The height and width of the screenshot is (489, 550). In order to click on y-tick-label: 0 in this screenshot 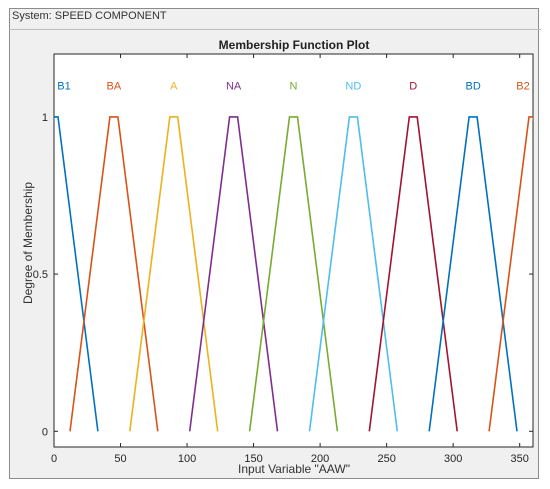, I will do `click(45, 432)`.